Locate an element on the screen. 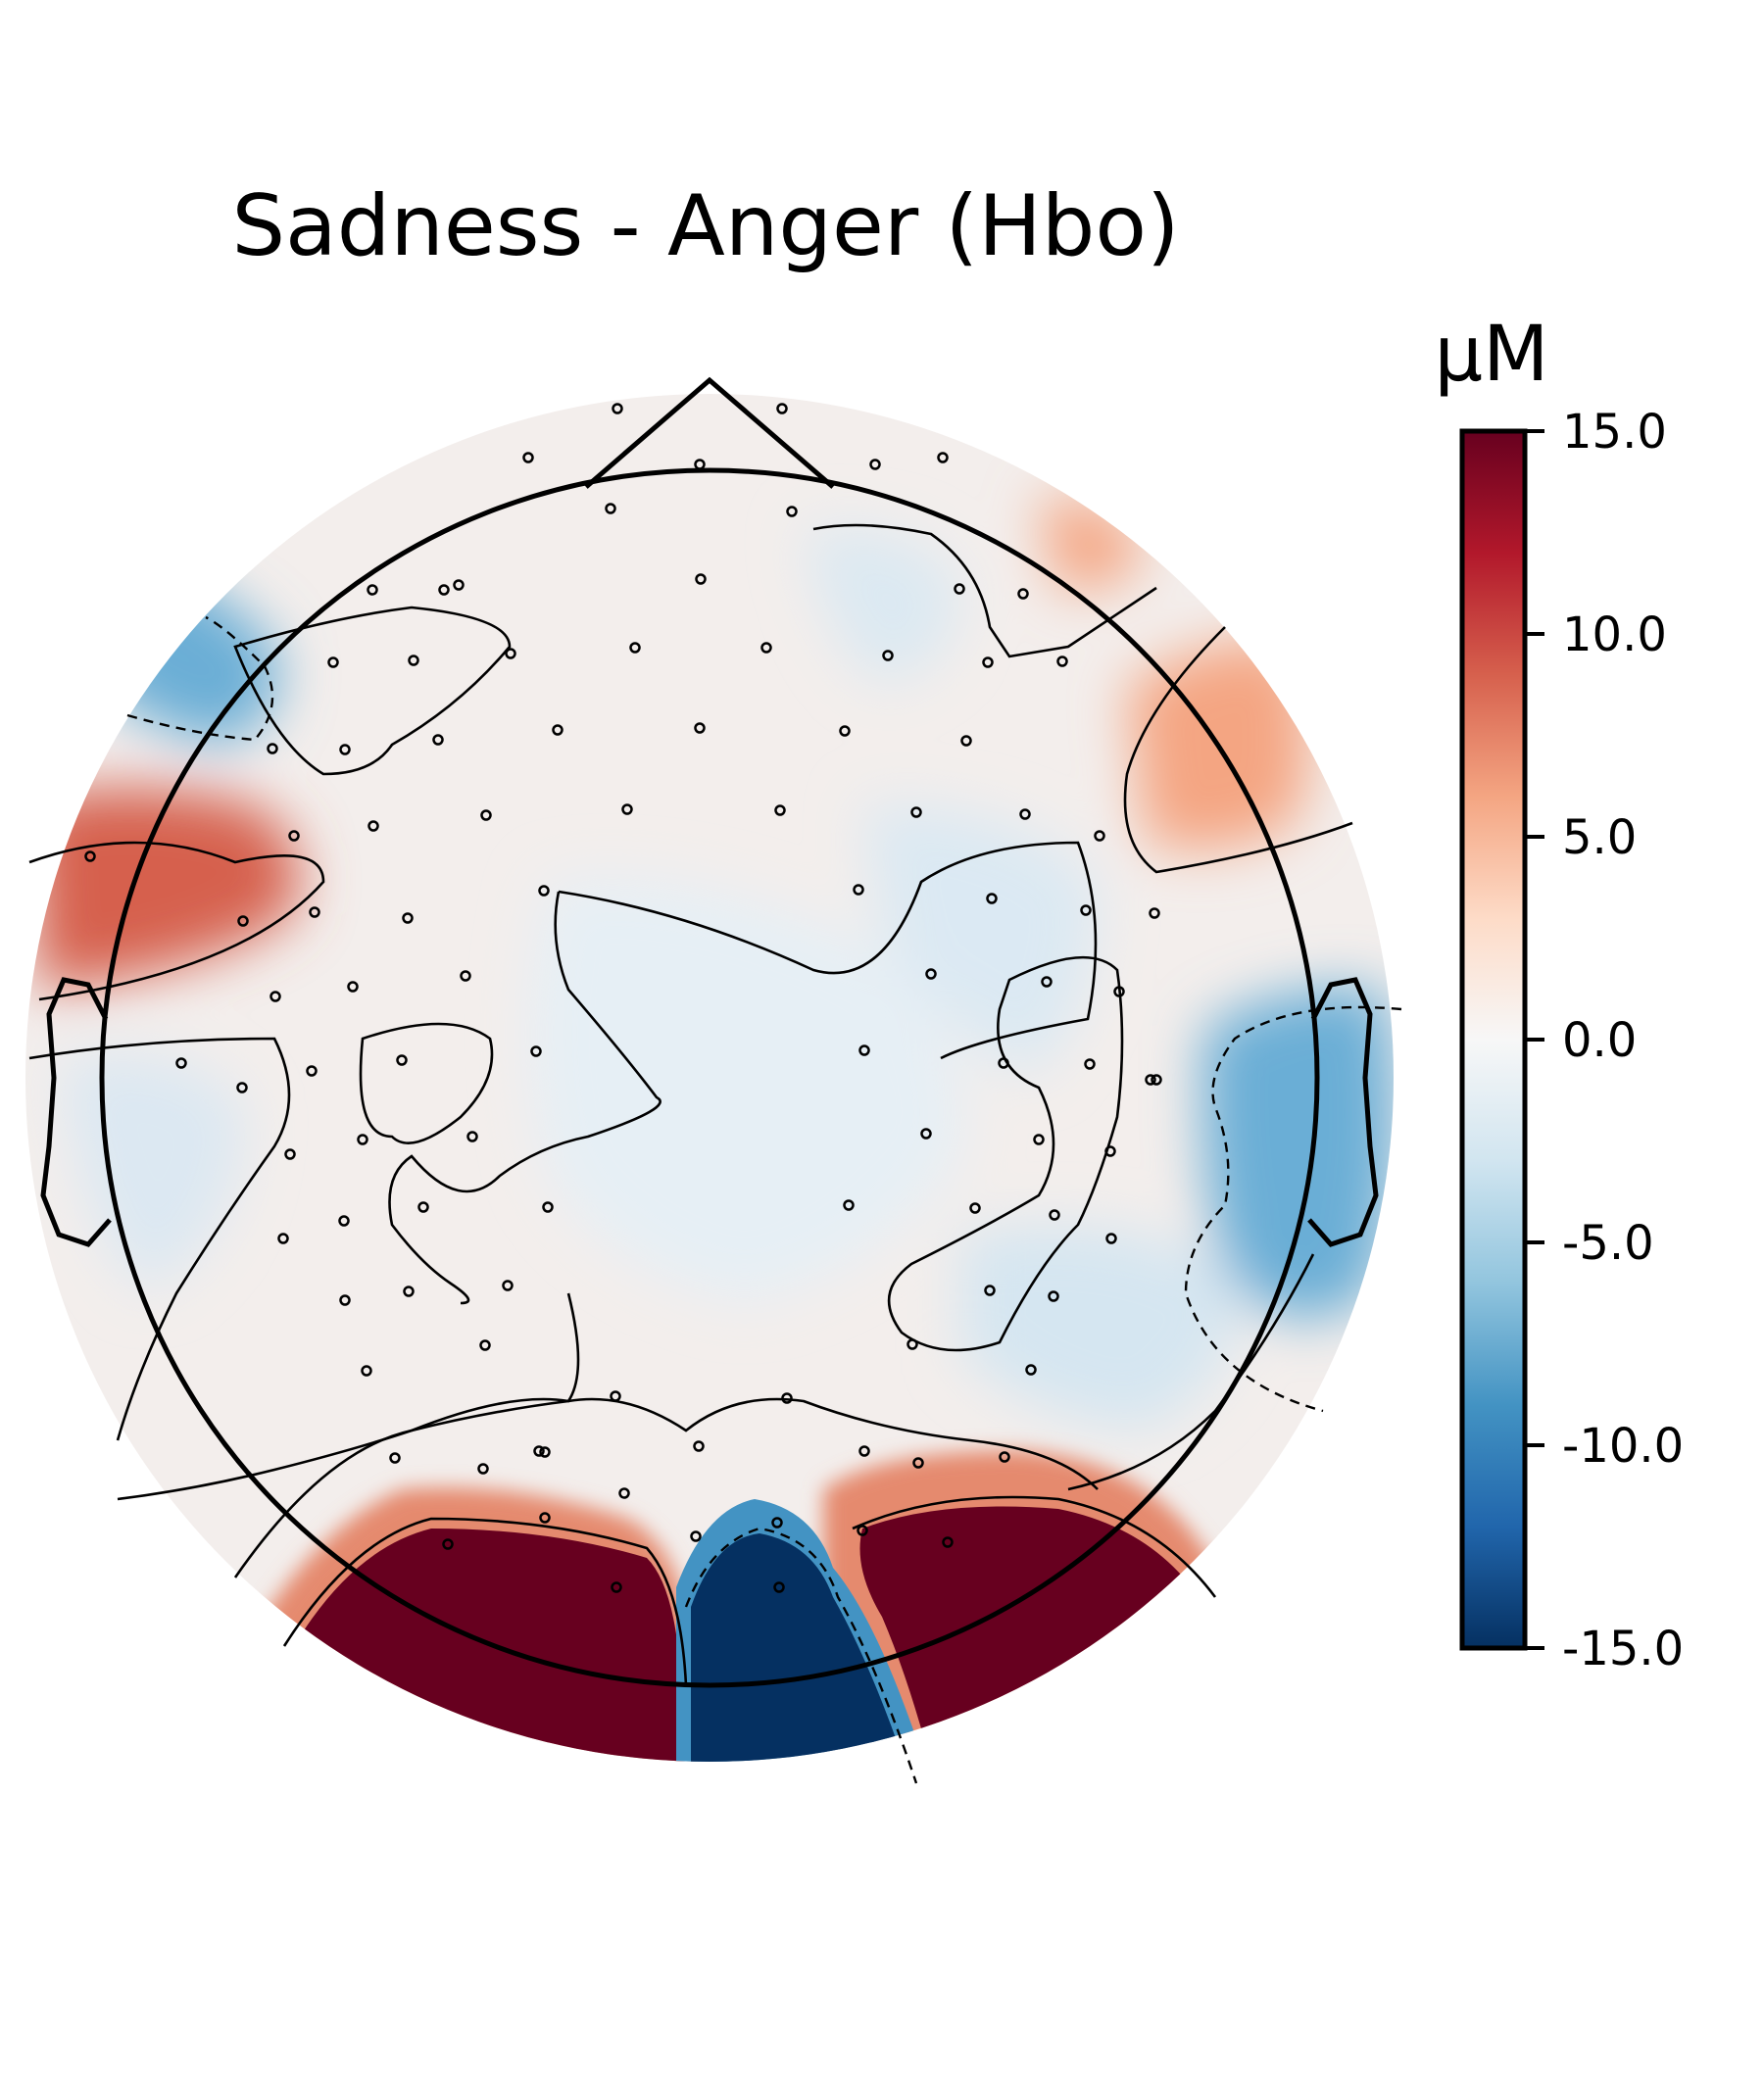 The width and height of the screenshot is (1764, 2087). contour-left-frontal-island is located at coordinates (372, 691).